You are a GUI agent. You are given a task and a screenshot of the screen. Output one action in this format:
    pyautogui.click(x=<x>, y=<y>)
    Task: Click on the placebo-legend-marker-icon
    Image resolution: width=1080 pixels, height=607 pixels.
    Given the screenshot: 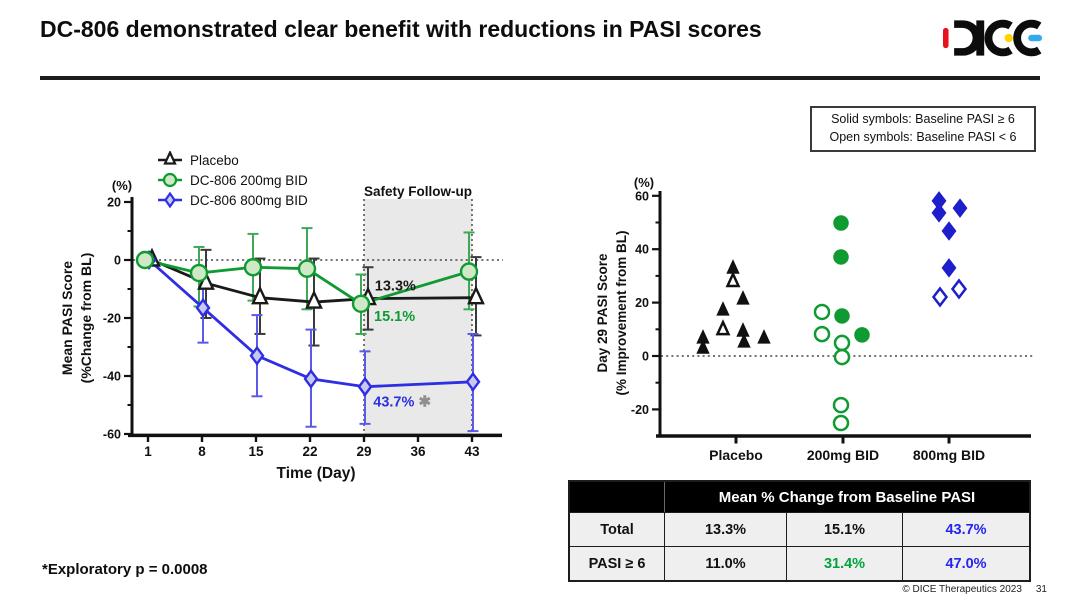 What is the action you would take?
    pyautogui.click(x=170, y=158)
    